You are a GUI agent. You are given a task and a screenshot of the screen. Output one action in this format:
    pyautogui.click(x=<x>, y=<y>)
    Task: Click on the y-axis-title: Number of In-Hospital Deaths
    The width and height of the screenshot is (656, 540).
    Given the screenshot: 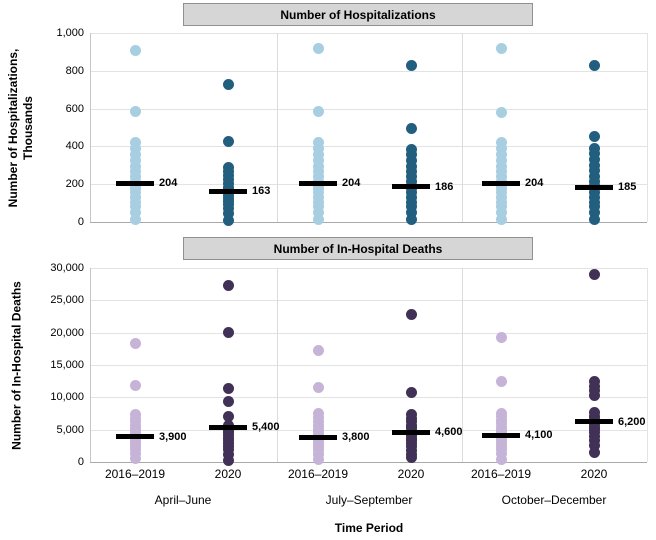 What is the action you would take?
    pyautogui.click(x=17, y=365)
    